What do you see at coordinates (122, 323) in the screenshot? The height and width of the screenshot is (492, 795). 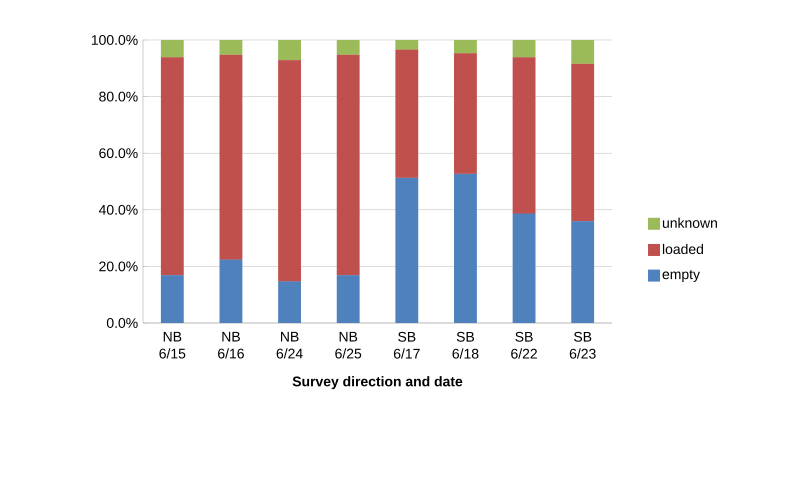 I see `y-tick-label: 0.0%` at bounding box center [122, 323].